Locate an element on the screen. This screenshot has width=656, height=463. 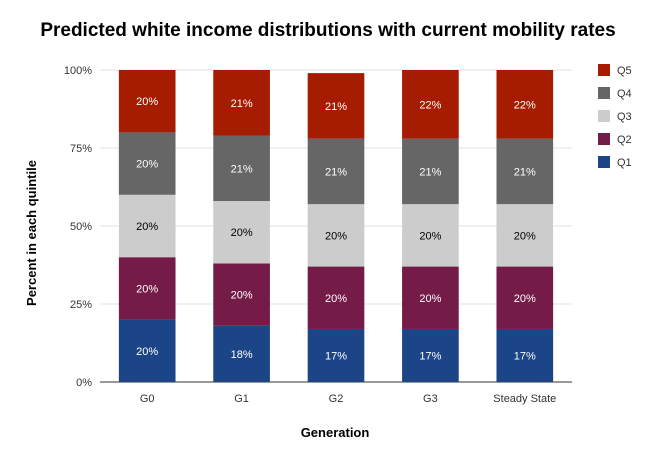
y-tick-label: 50% is located at coordinates (81, 227).